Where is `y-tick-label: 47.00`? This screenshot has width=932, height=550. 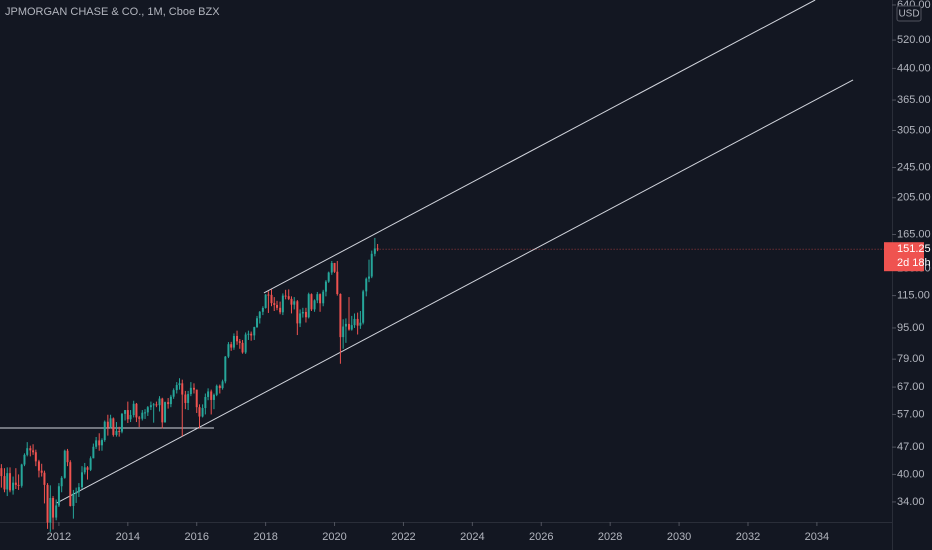
y-tick-label: 47.00 is located at coordinates (911, 447).